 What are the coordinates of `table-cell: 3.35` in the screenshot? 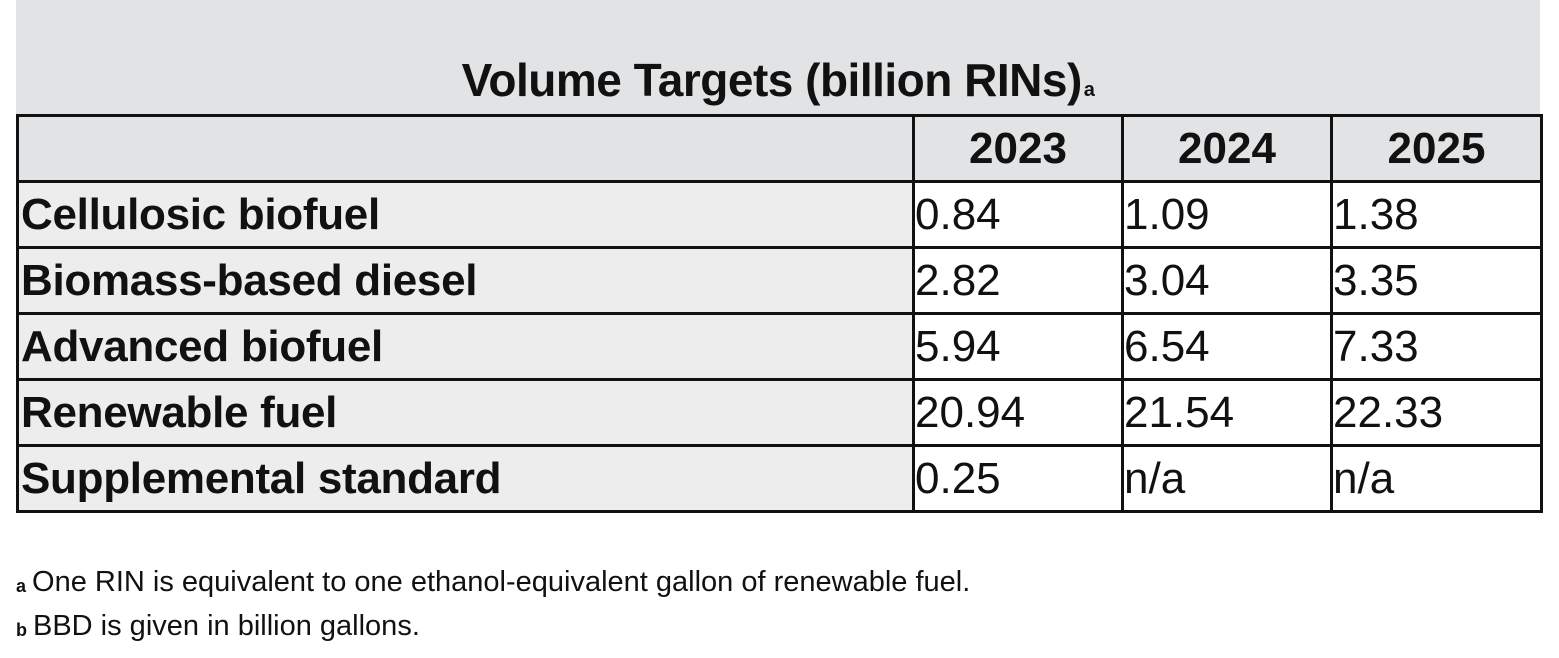 It's located at (1436, 280).